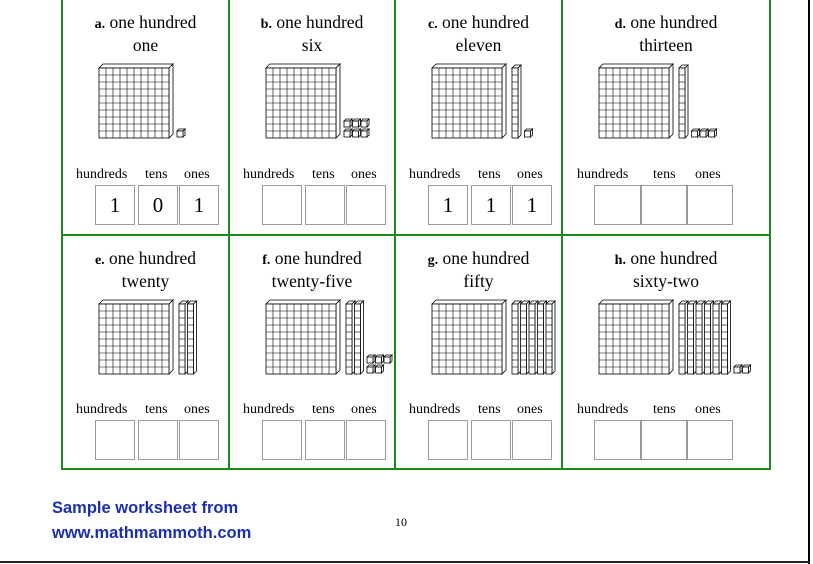 The image size is (813, 564). I want to click on page-number: 10, so click(401, 522).